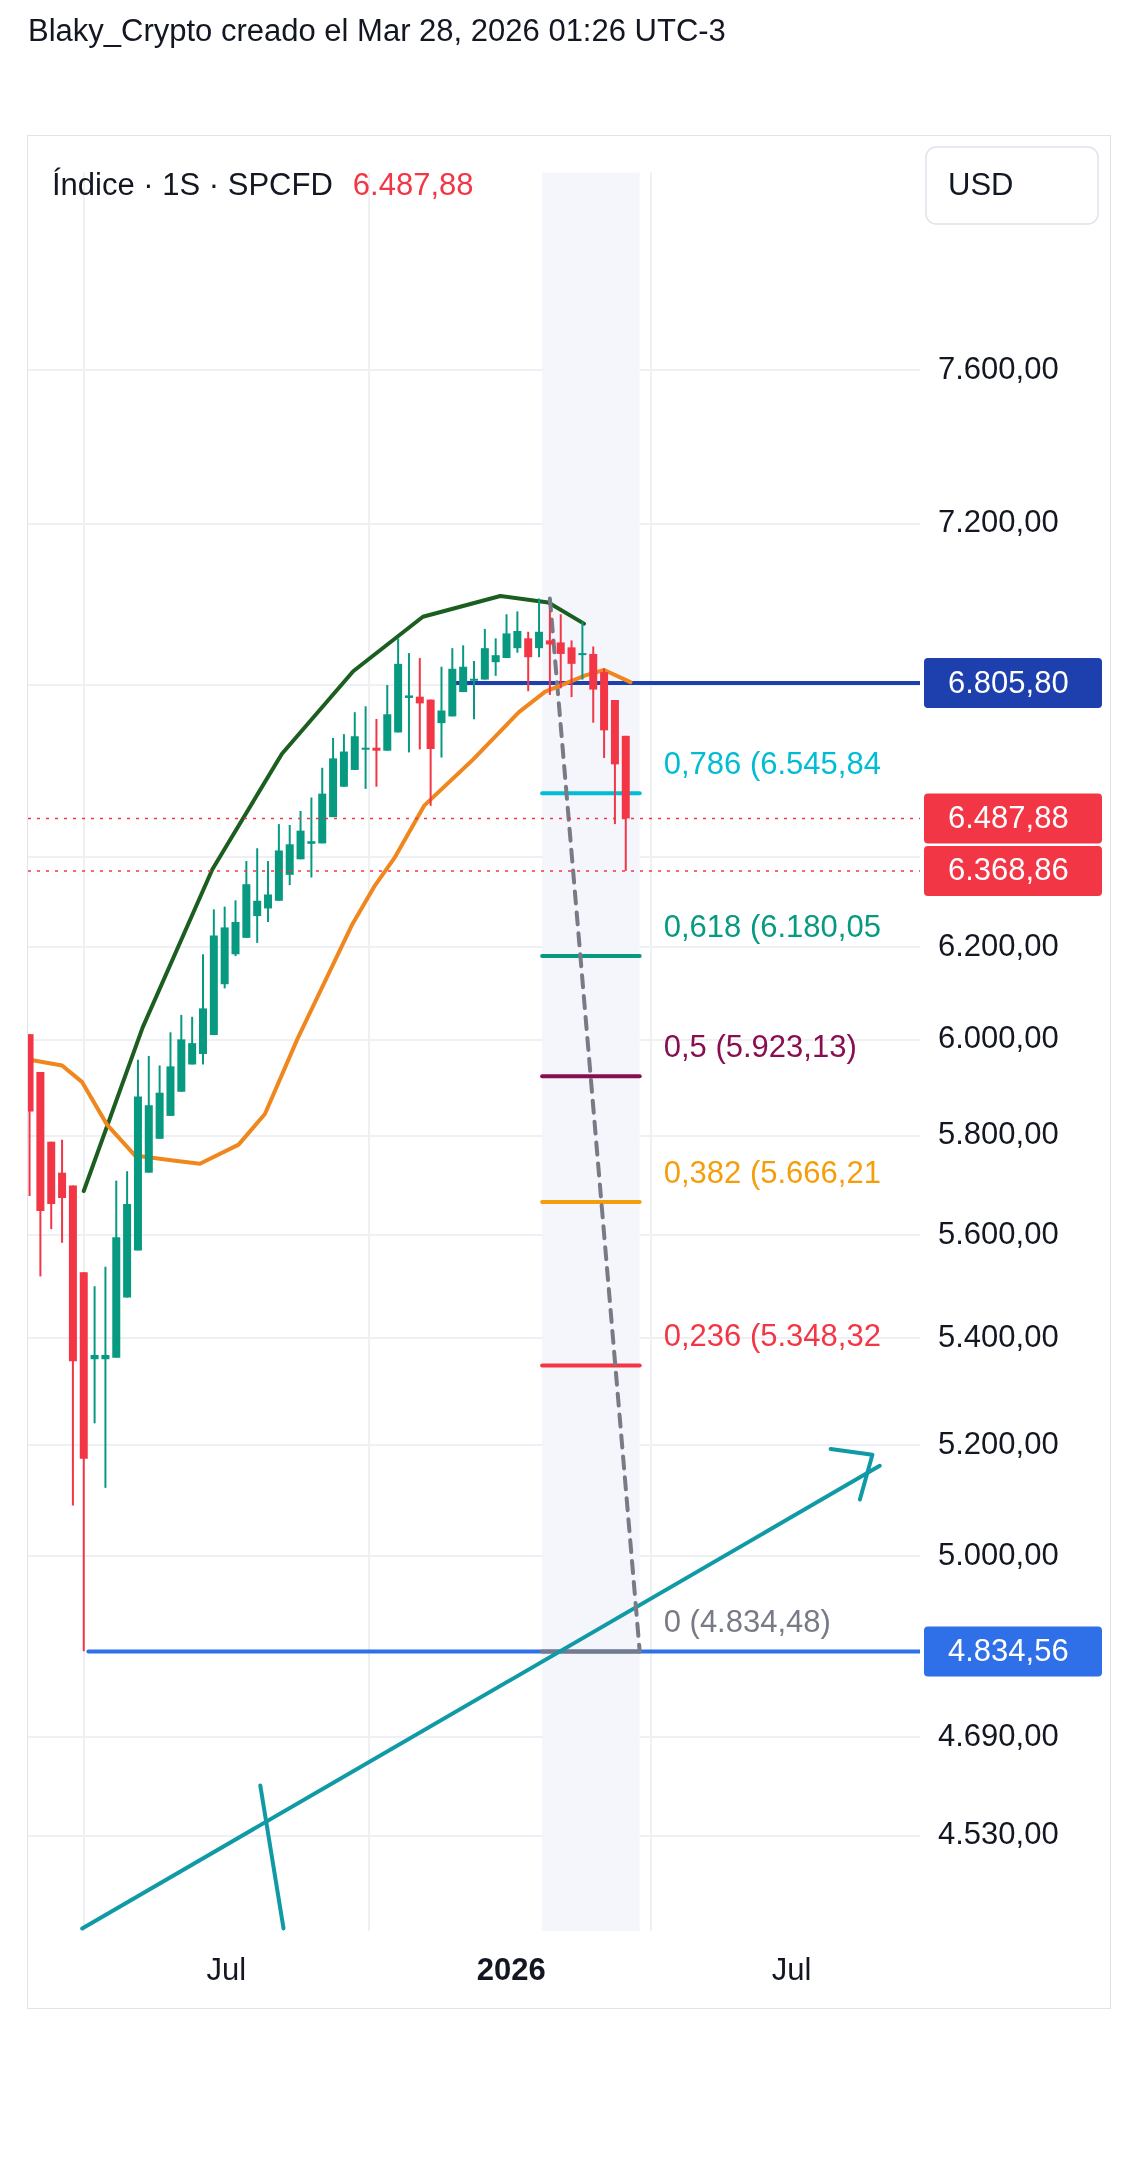  I want to click on series-label: 0,618 (6.180,05, so click(772, 927).